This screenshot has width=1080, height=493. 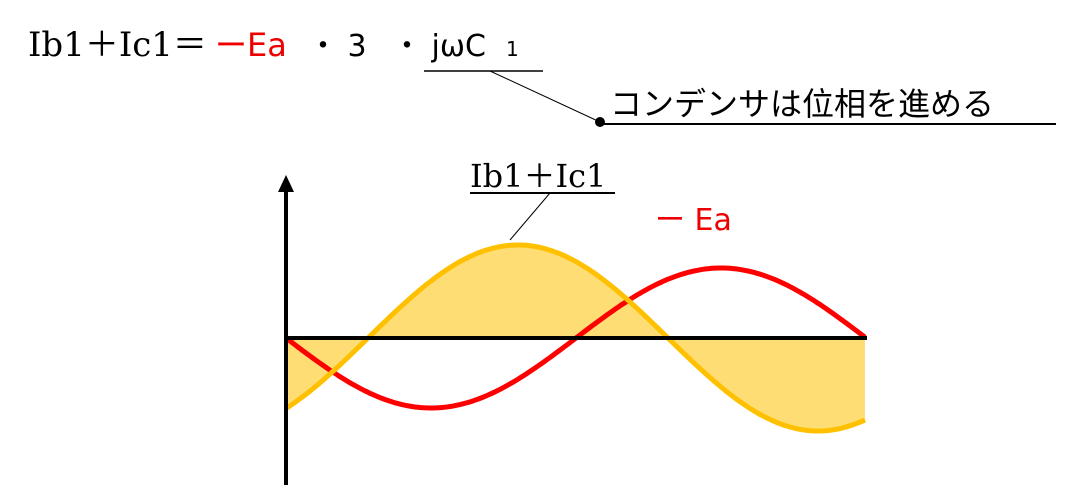 What do you see at coordinates (337, 46) in the screenshot?
I see `equation-factor: ・ 3` at bounding box center [337, 46].